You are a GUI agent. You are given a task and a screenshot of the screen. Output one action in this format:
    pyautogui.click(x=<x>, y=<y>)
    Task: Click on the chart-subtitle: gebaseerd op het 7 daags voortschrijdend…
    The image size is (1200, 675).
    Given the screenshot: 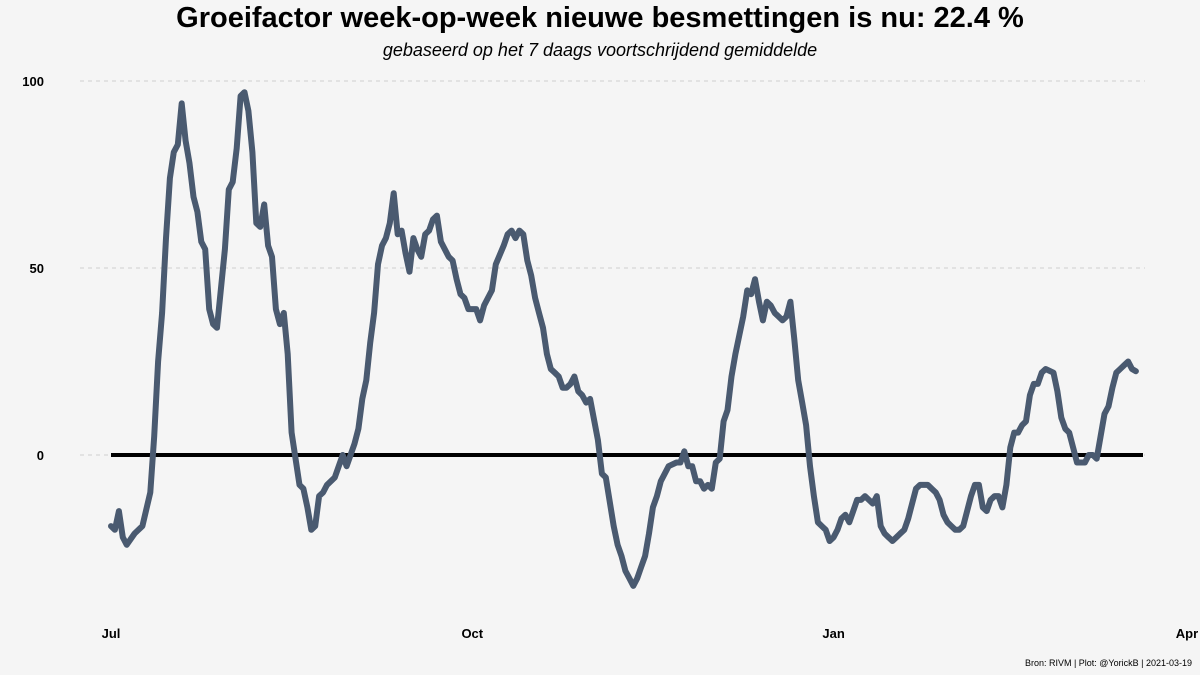 What is the action you would take?
    pyautogui.click(x=600, y=50)
    